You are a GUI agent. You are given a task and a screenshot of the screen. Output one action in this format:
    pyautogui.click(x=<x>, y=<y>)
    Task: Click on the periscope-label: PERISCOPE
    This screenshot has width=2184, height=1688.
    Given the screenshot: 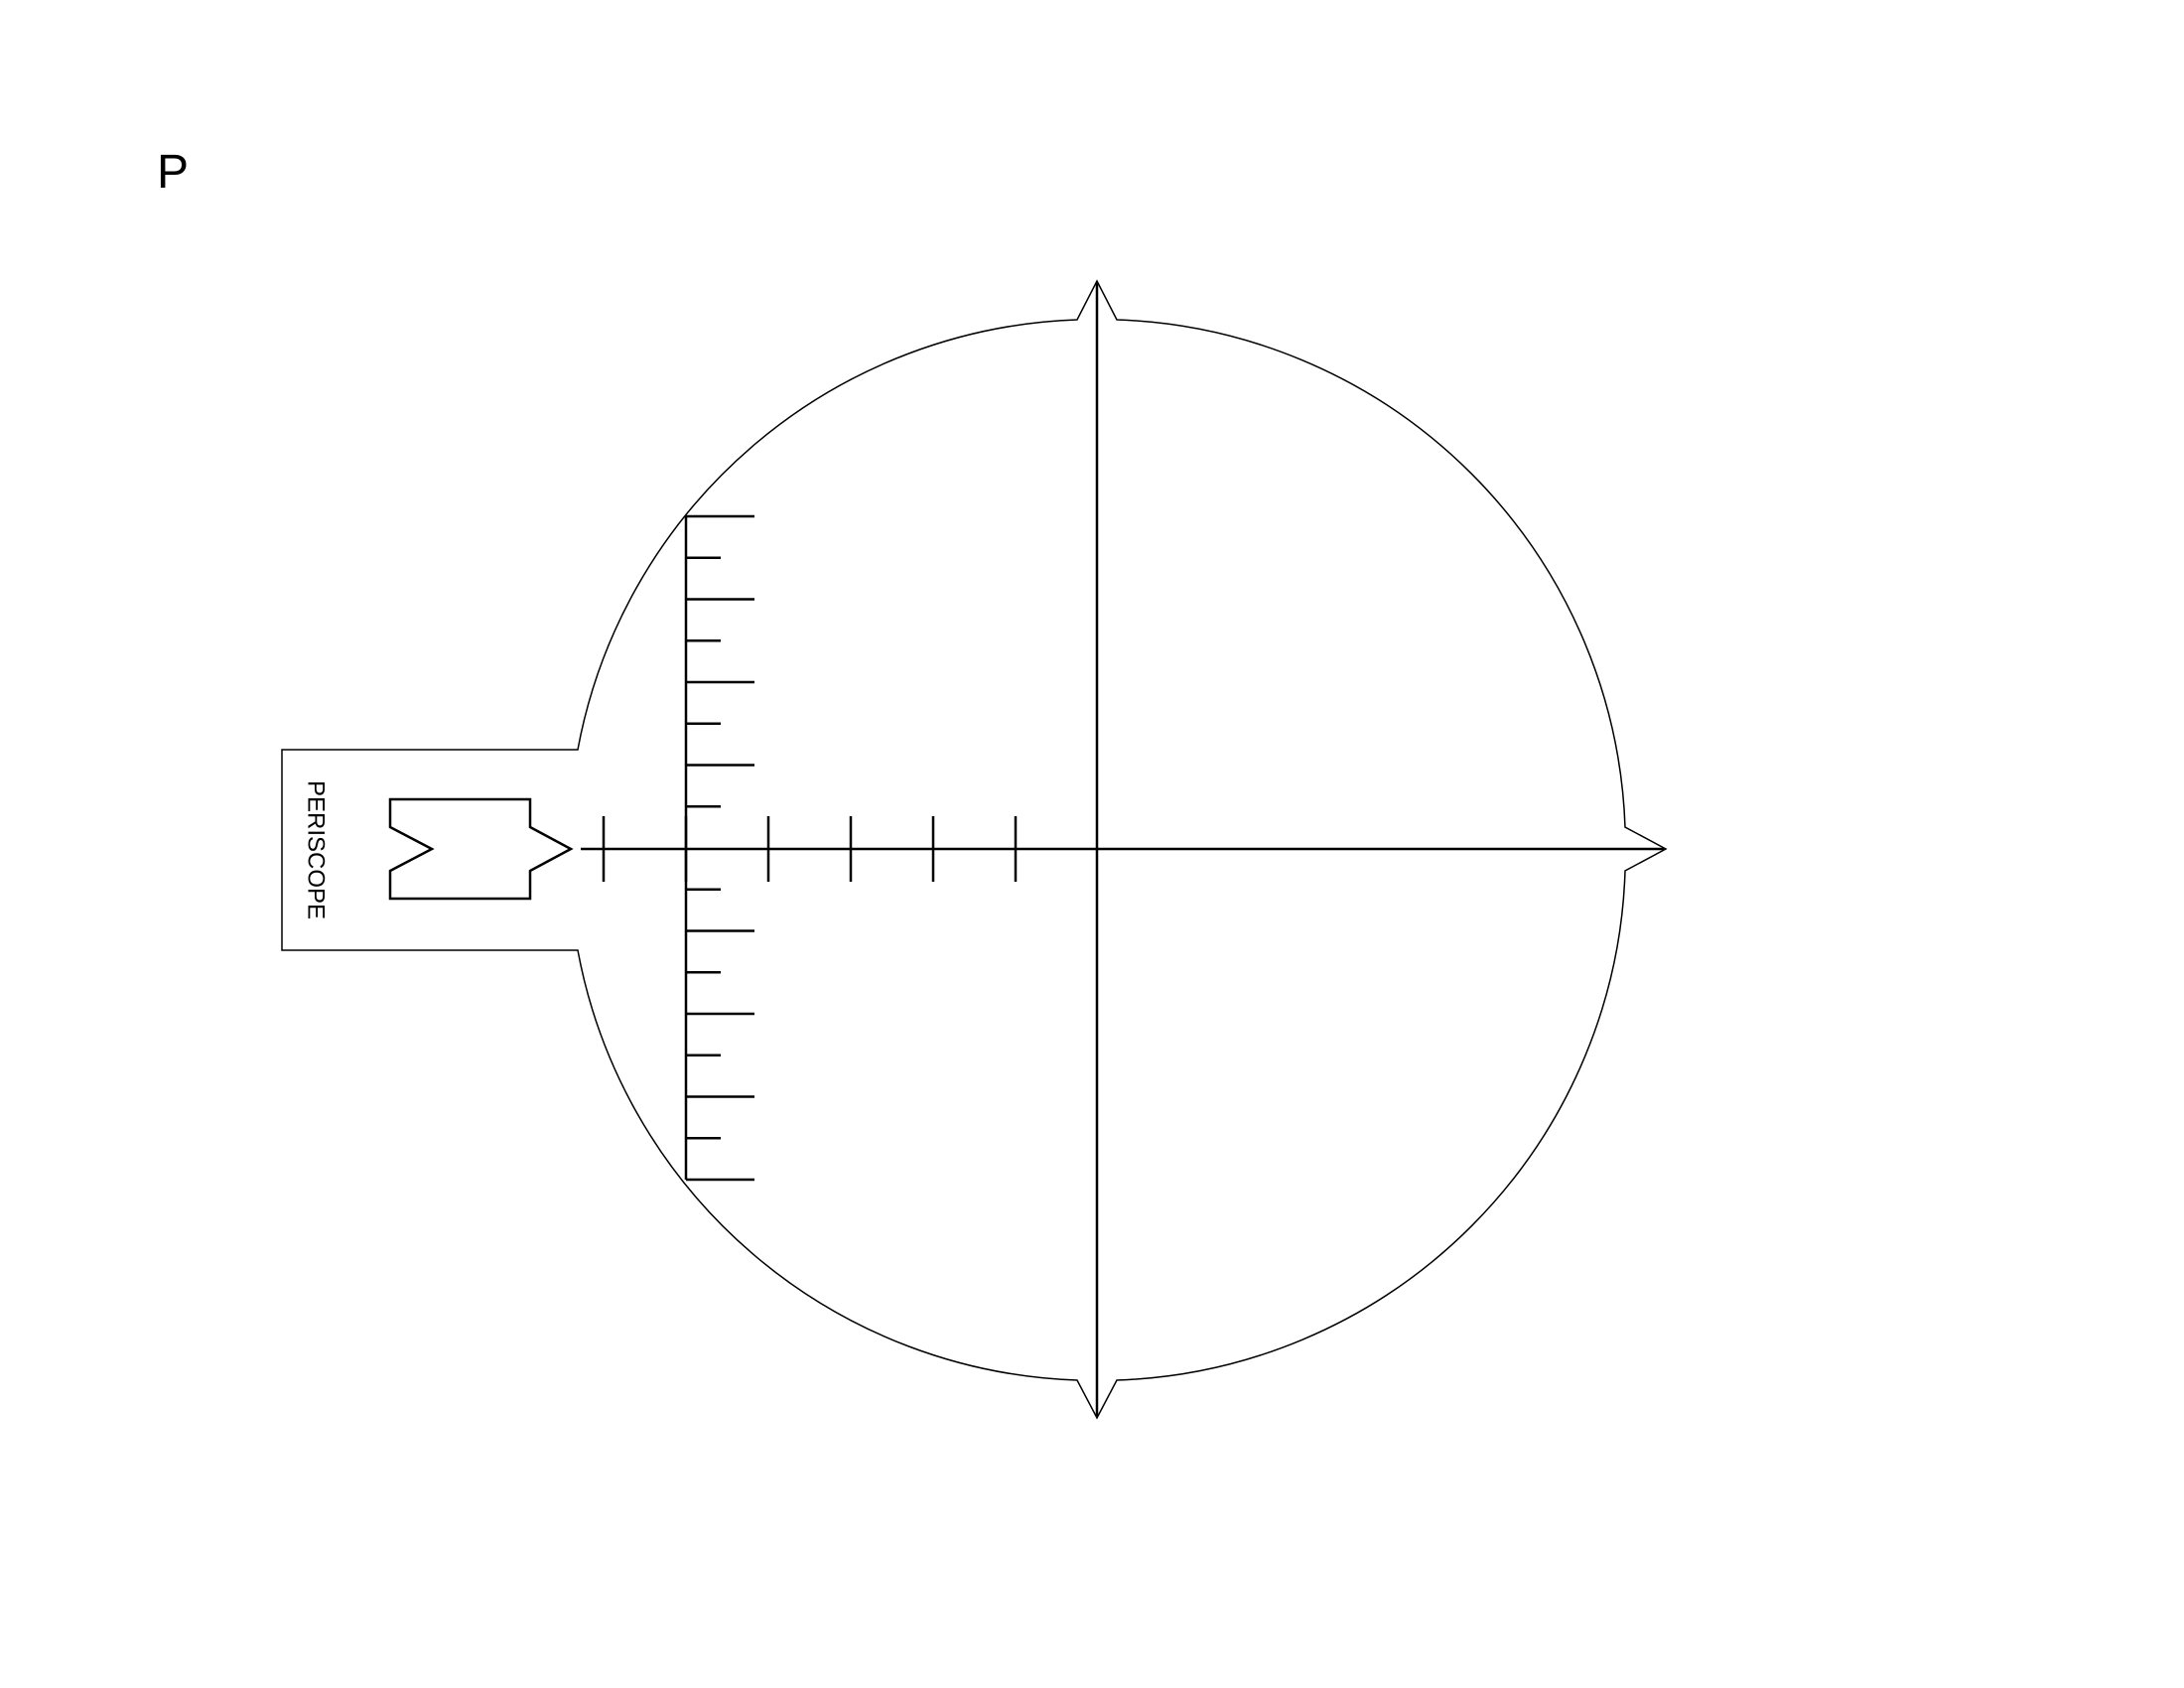 What is the action you would take?
    pyautogui.click(x=316, y=849)
    